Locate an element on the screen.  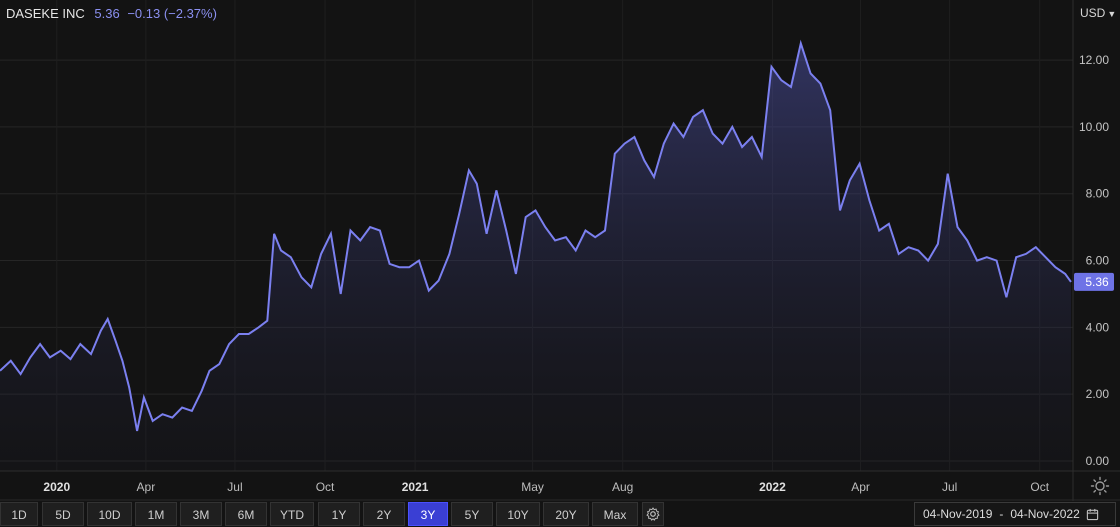
y-tick-label: 8.00 is located at coordinates (1098, 194).